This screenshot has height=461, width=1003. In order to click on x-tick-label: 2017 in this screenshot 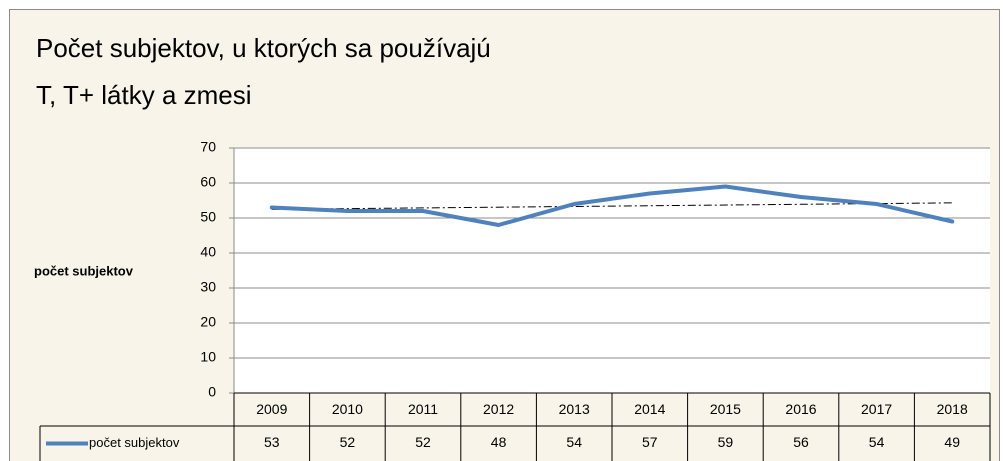, I will do `click(876, 409)`.